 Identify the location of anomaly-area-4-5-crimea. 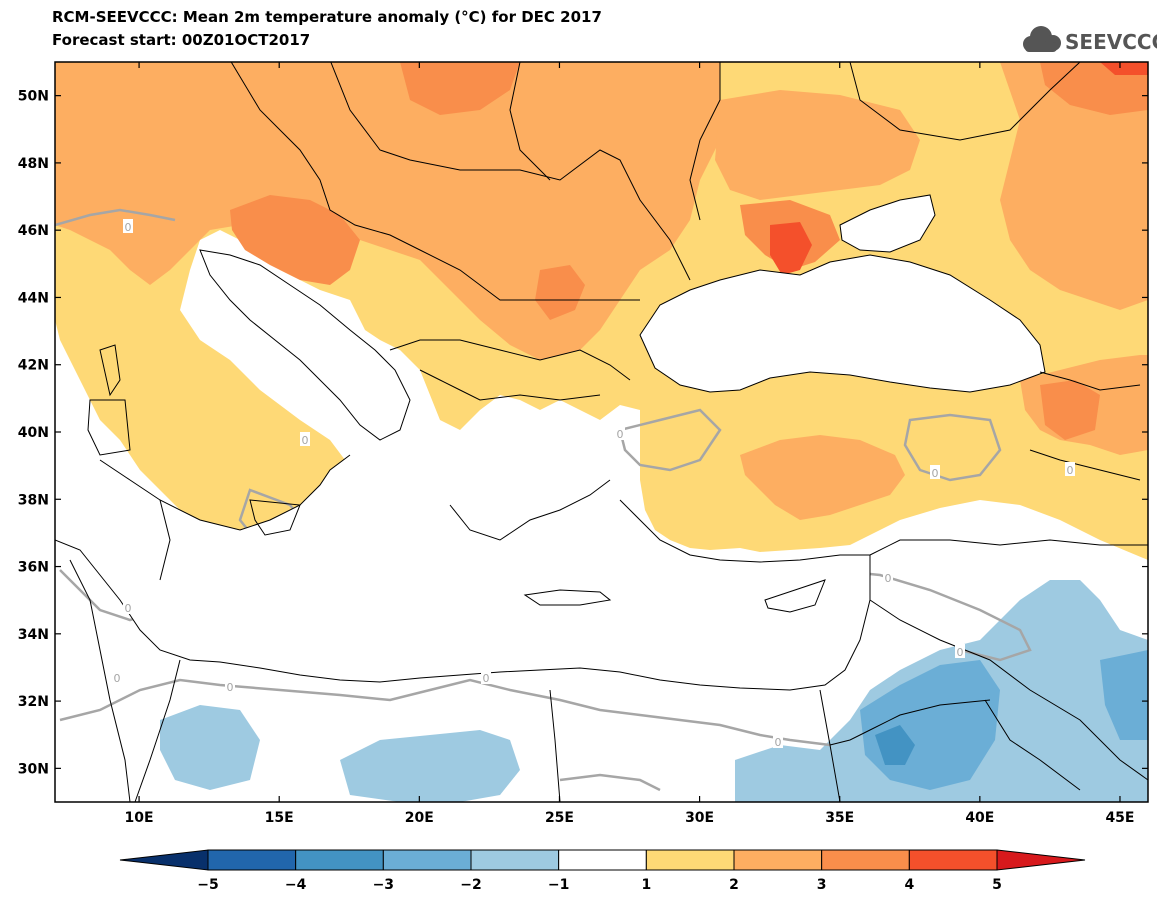
(791, 248).